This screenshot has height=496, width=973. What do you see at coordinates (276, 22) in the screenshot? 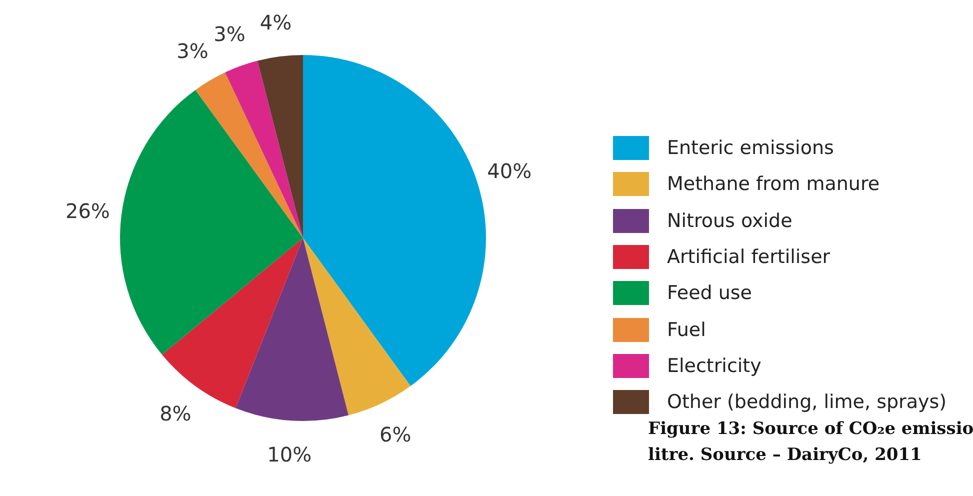
I see `data-label: 4%` at bounding box center [276, 22].